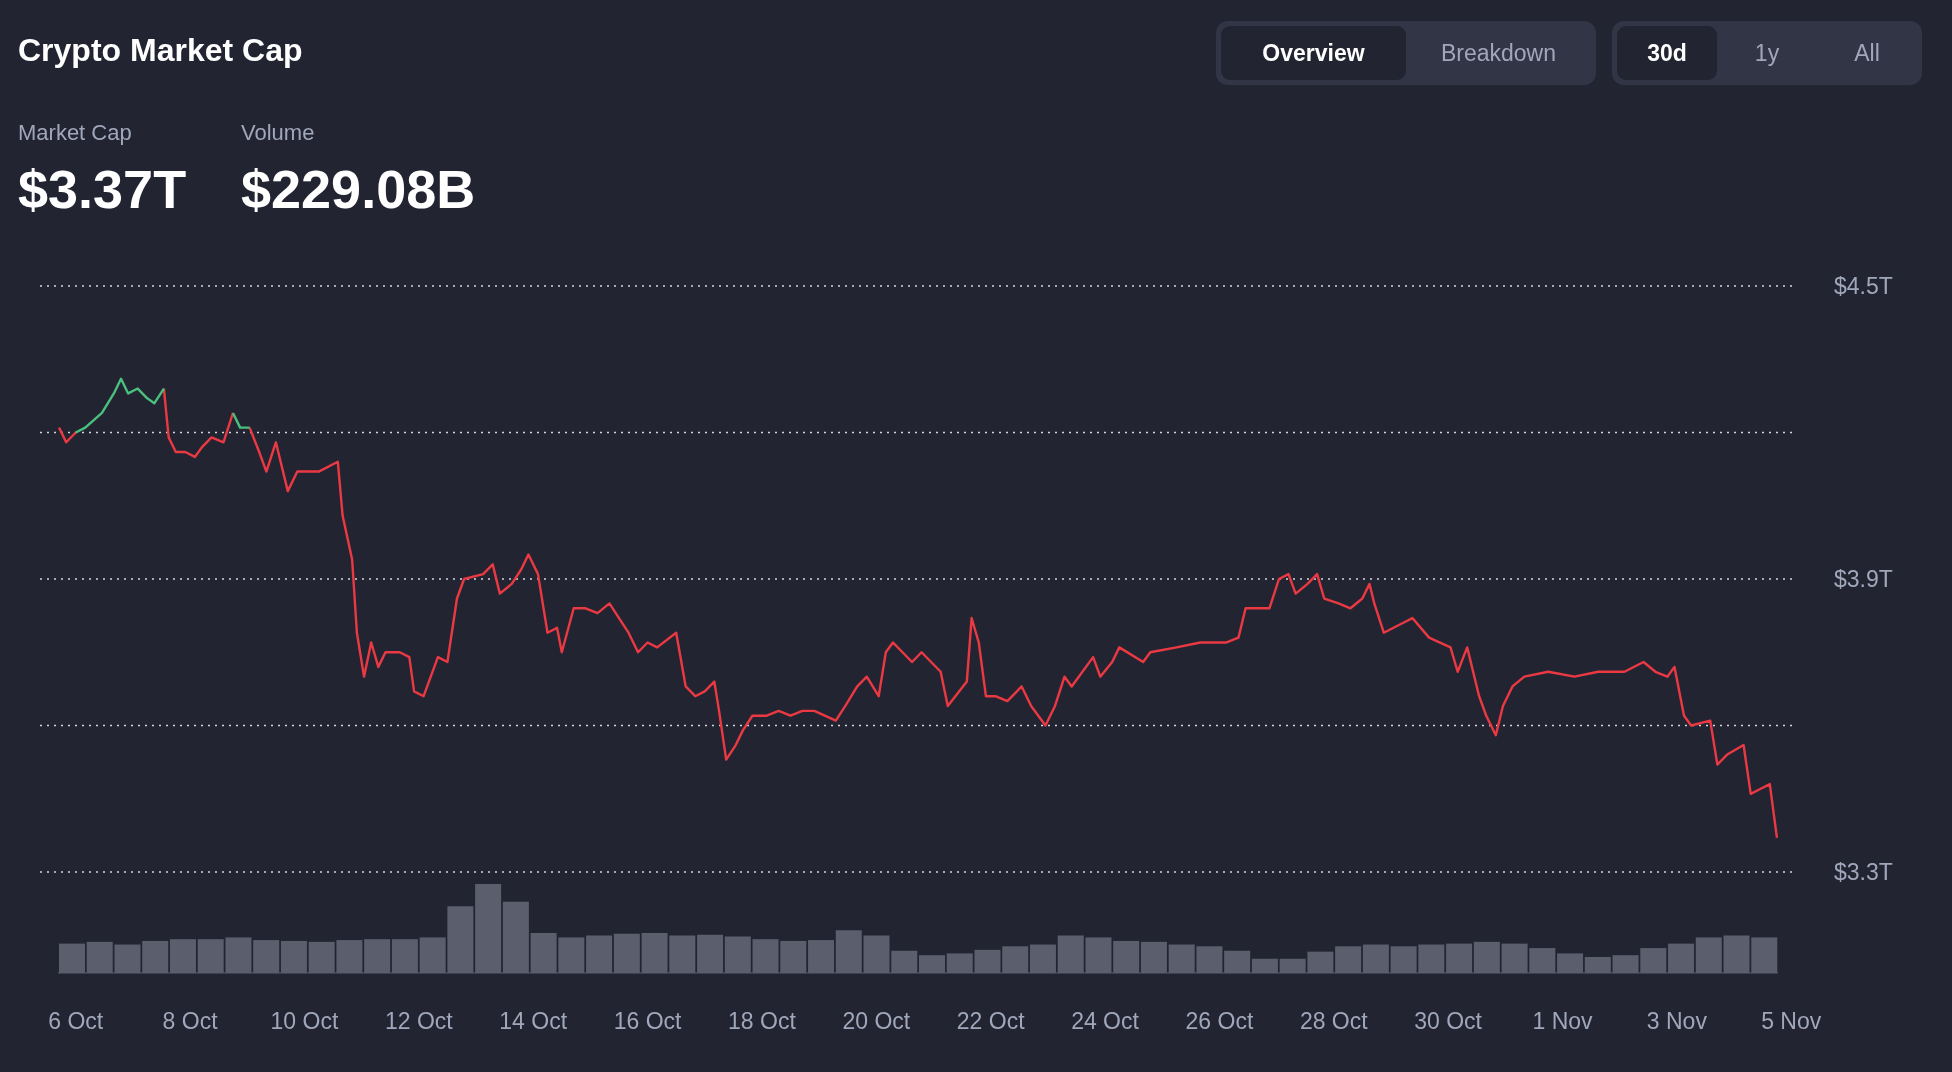 The height and width of the screenshot is (1072, 1952). Describe the element at coordinates (1448, 1021) in the screenshot. I see `x-tick-label: 30 Oct` at that location.